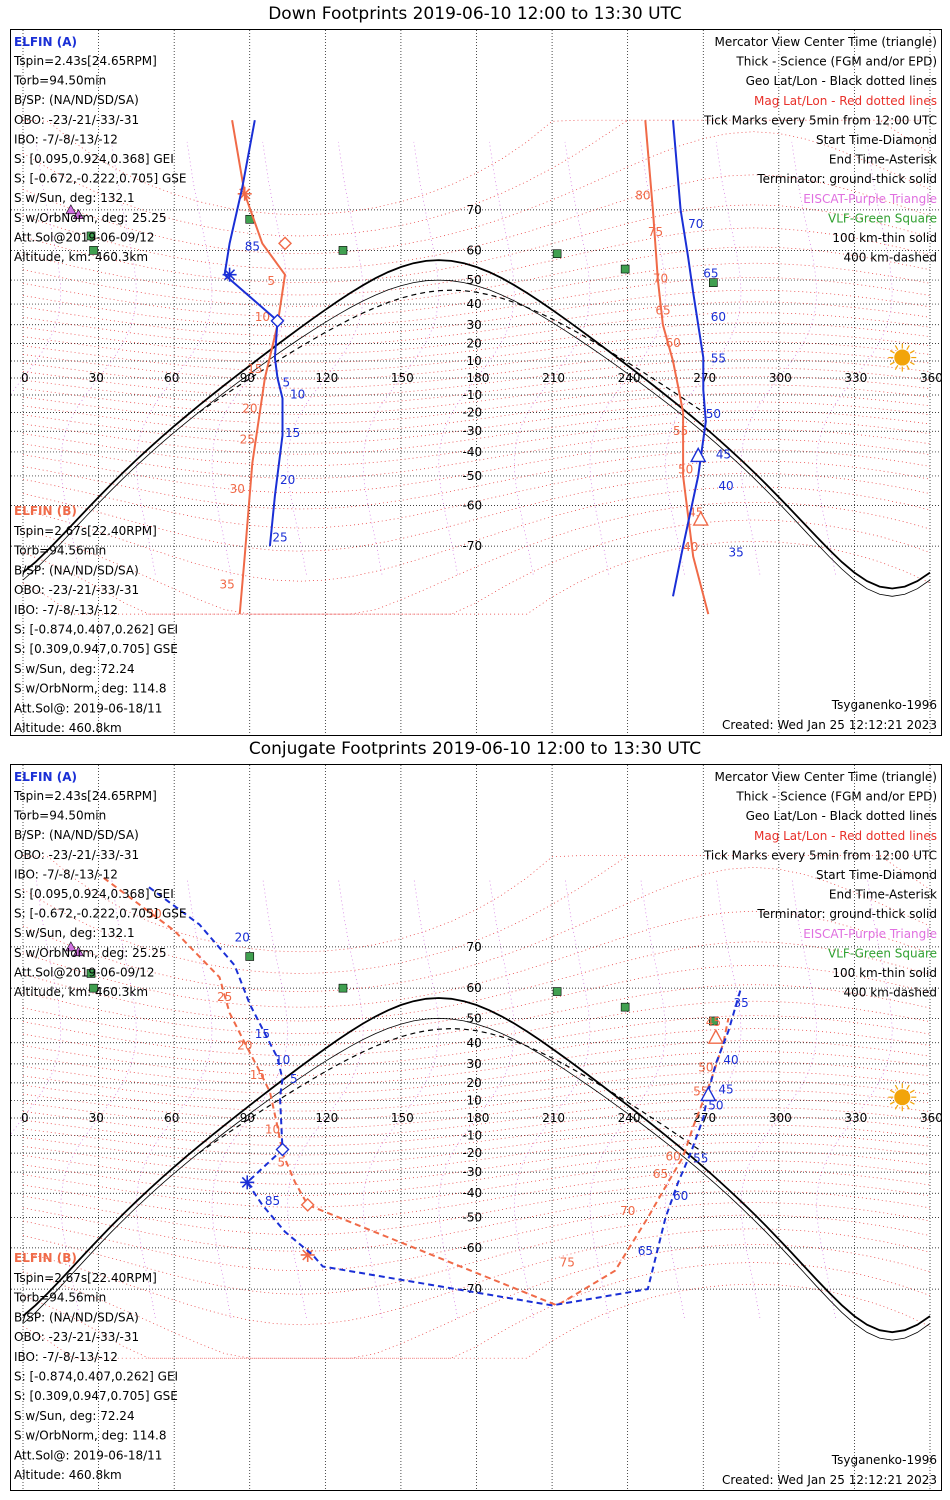  What do you see at coordinates (902, 1097) in the screenshot?
I see `sun-icon` at bounding box center [902, 1097].